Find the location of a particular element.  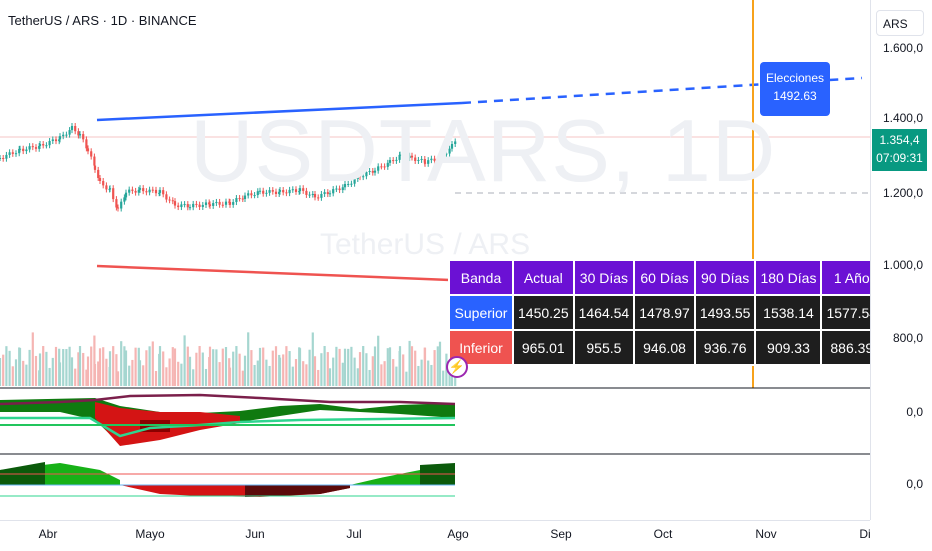

table-header-cell: Banda is located at coordinates (481, 277).